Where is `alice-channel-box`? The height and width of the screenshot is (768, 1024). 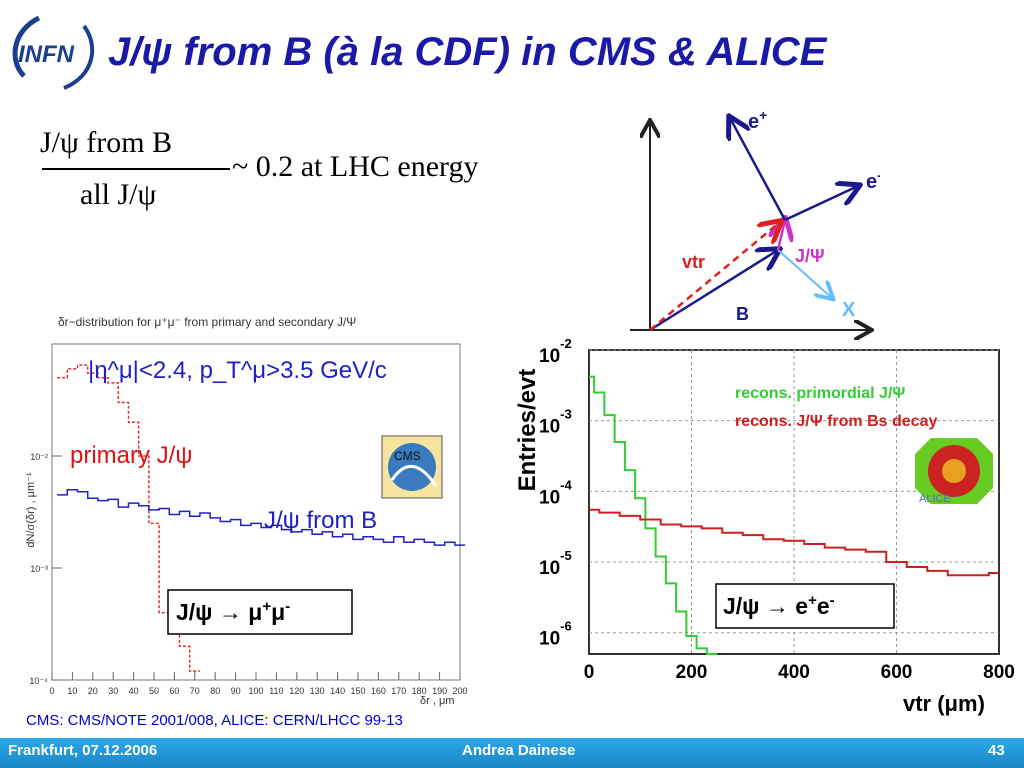
alice-channel-box is located at coordinates (805, 606).